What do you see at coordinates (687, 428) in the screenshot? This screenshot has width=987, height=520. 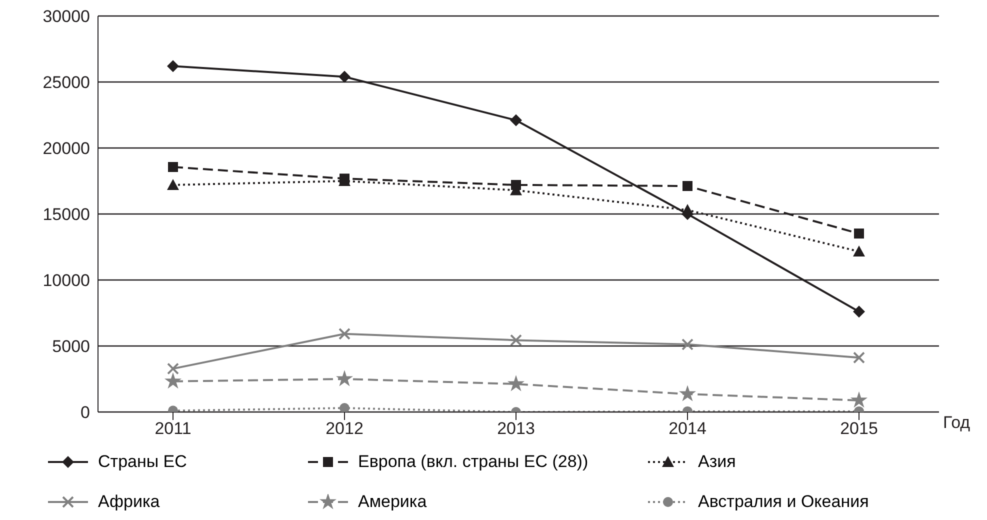 I see `x-tick-label: 2014` at bounding box center [687, 428].